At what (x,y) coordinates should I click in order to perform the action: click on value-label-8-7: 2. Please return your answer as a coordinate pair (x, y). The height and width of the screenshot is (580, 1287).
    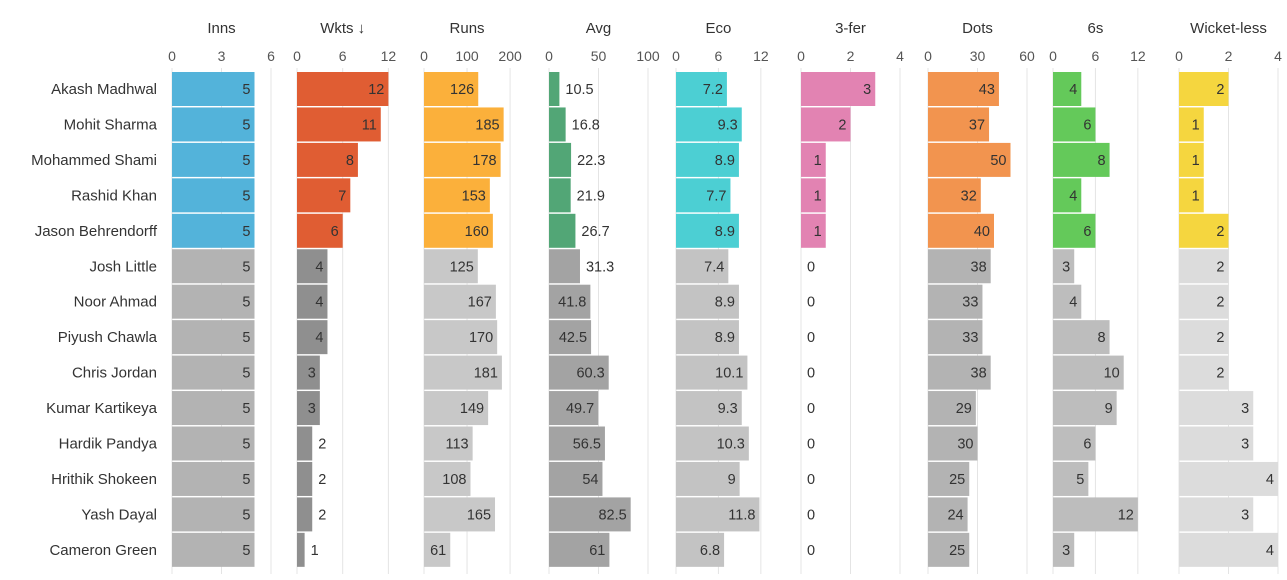
    Looking at the image, I should click on (1220, 338).